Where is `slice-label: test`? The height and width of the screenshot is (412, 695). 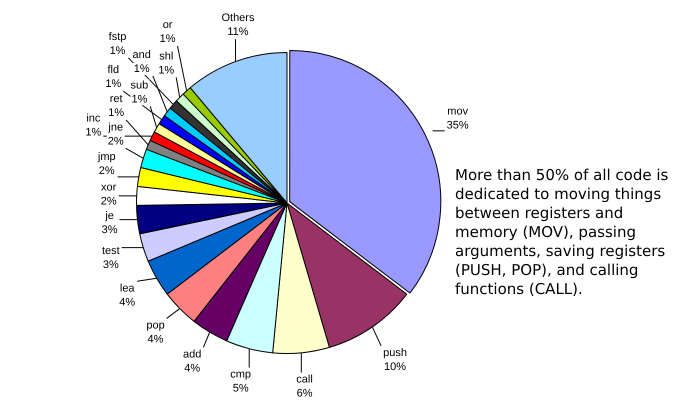
slice-label: test is located at coordinates (111, 250).